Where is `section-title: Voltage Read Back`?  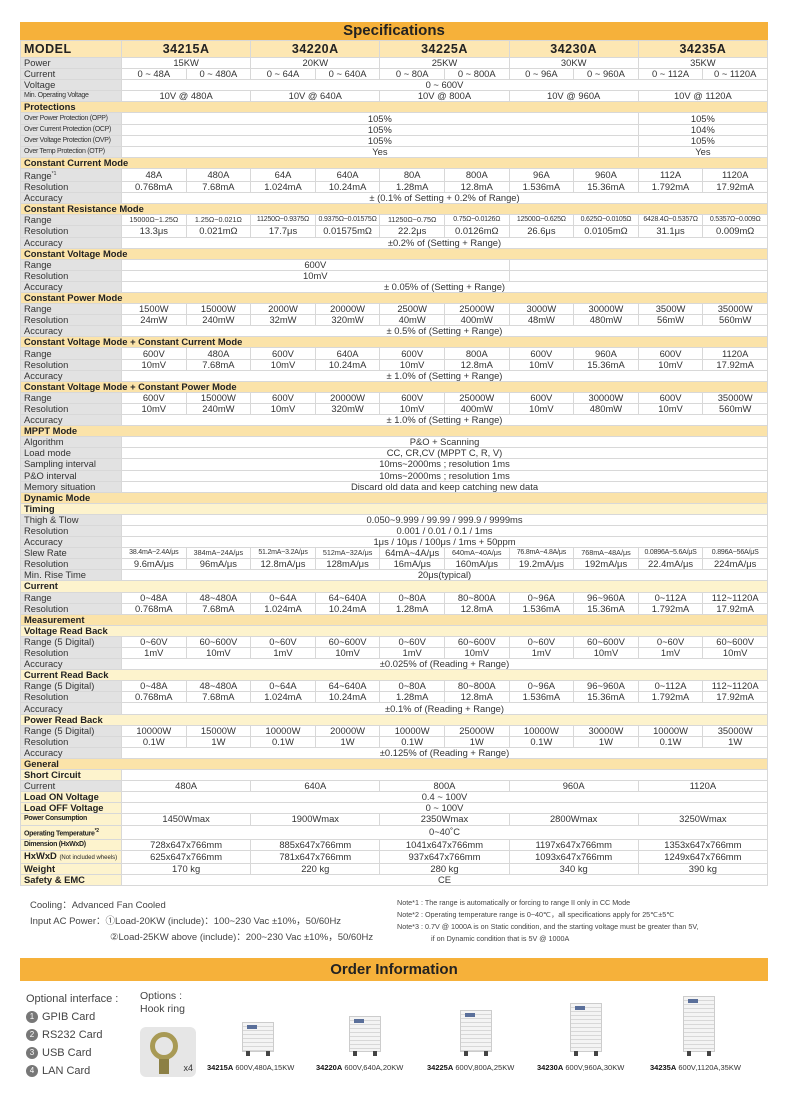 section-title: Voltage Read Back is located at coordinates (394, 630).